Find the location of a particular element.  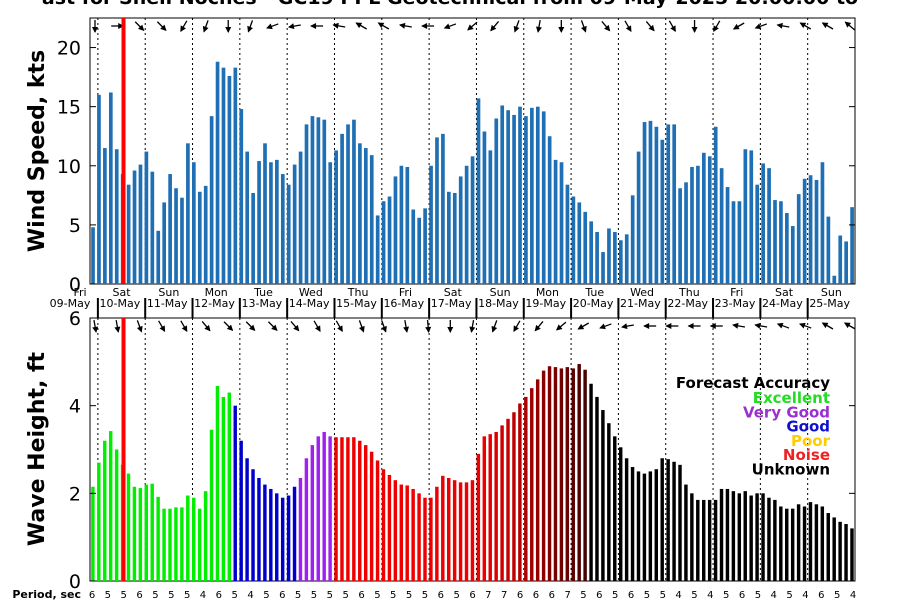

date-label: 19-May is located at coordinates (545, 303).